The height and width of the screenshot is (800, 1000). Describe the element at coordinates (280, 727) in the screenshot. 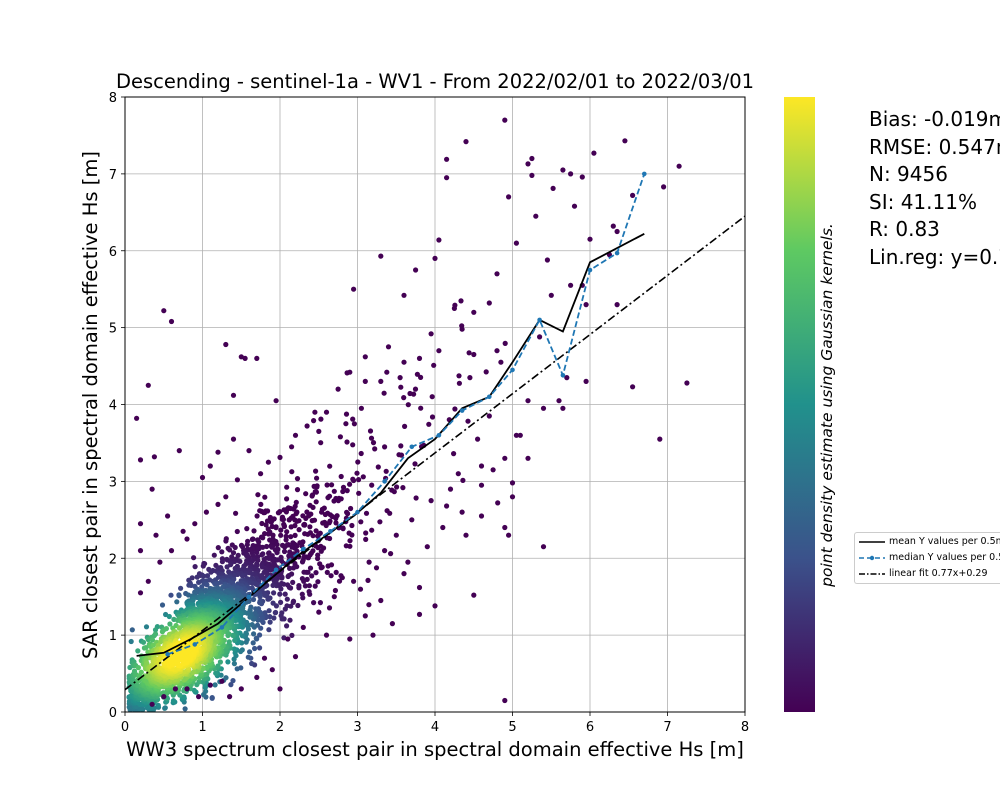

I see `x-tick-label: 2` at that location.